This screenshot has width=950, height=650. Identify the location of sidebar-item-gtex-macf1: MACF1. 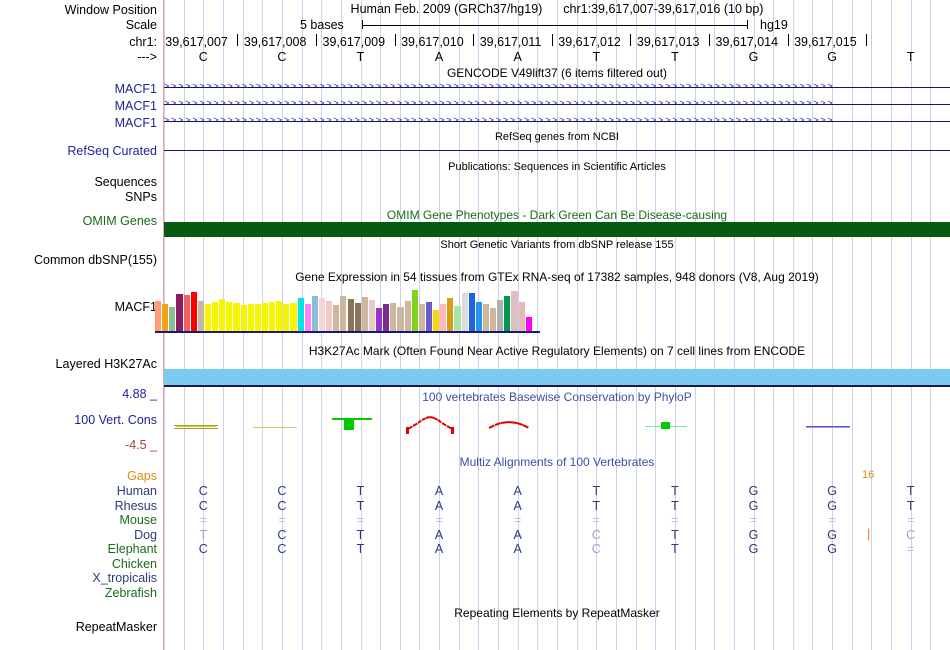
(135, 307).